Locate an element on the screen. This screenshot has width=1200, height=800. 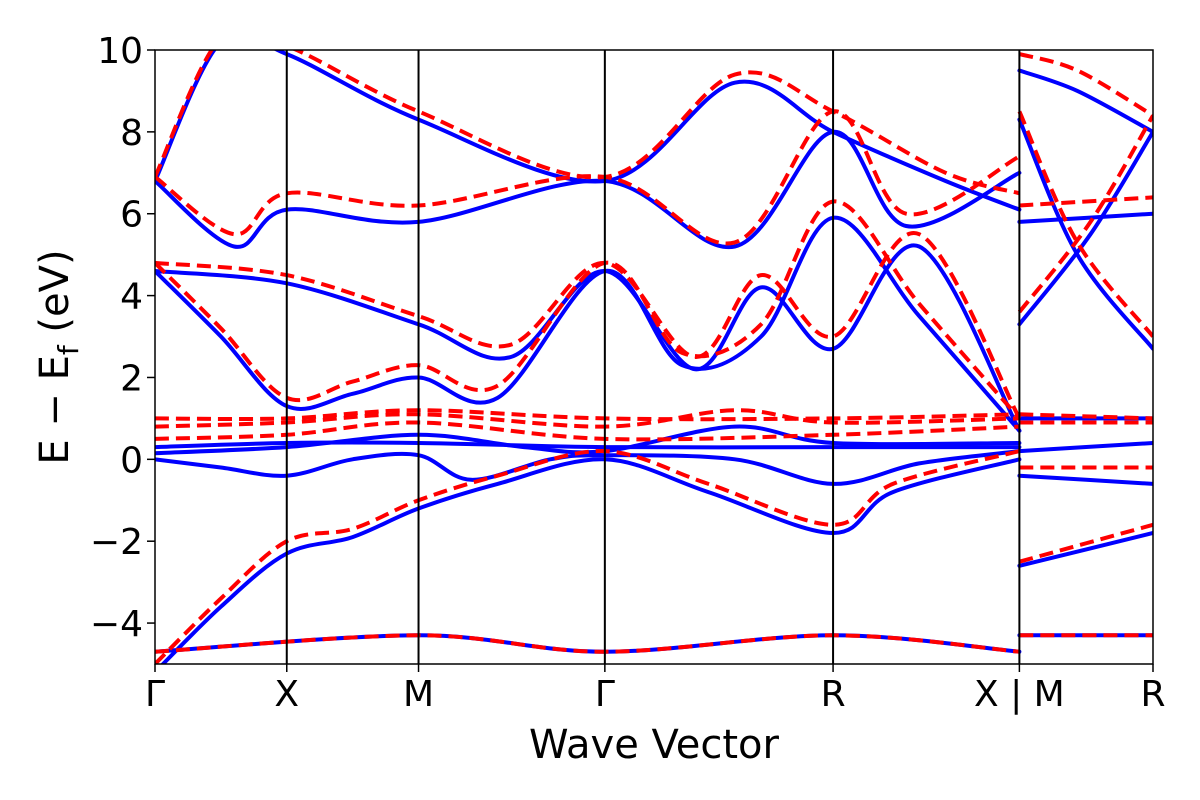
y-tick-label: 0 is located at coordinates (131, 460).